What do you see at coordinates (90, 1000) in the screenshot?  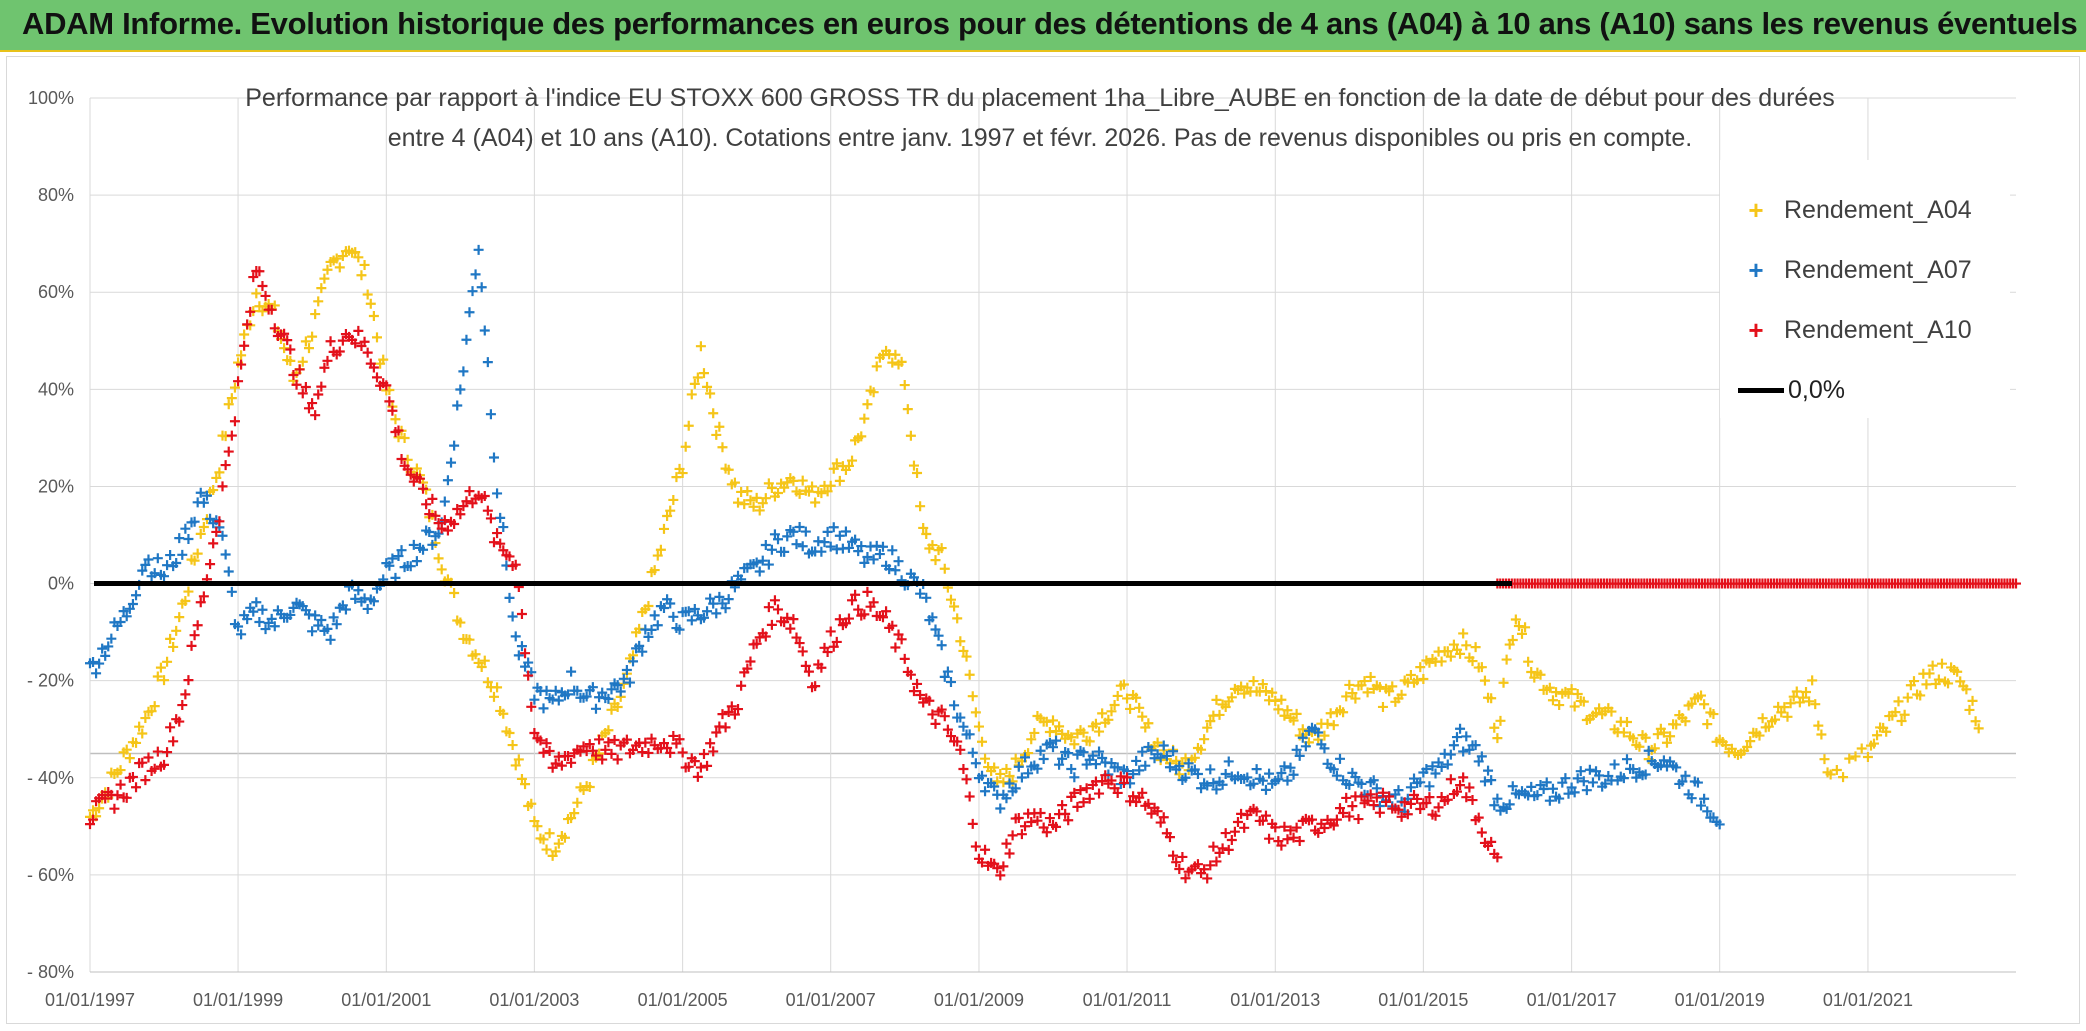 I see `x-tick-label: 01/01/1997` at bounding box center [90, 1000].